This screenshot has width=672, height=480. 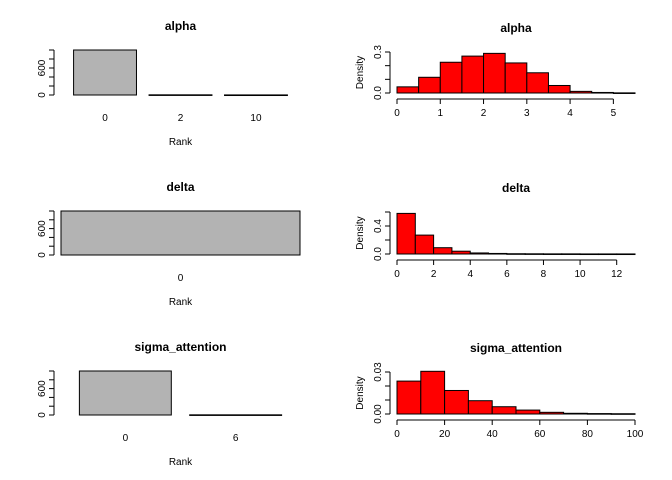 I want to click on x-tick-label: 100, so click(x=635, y=434).